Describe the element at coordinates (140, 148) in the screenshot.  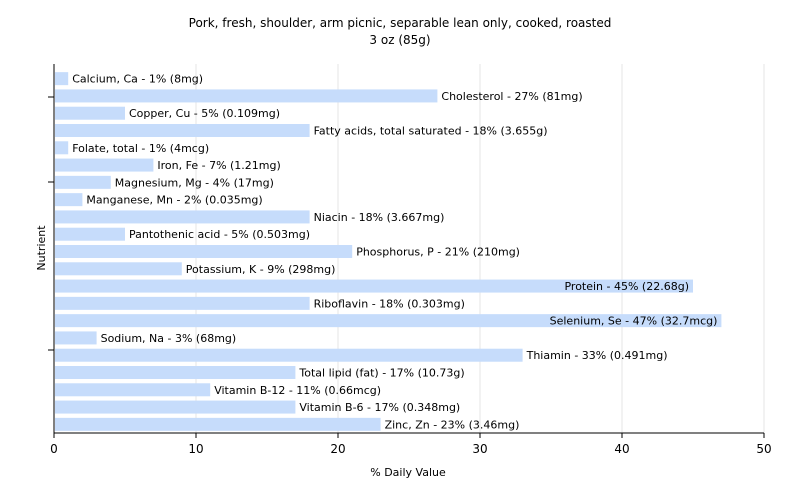
I see `bar-data-label: Folate, total - 1% (4mcg)` at that location.